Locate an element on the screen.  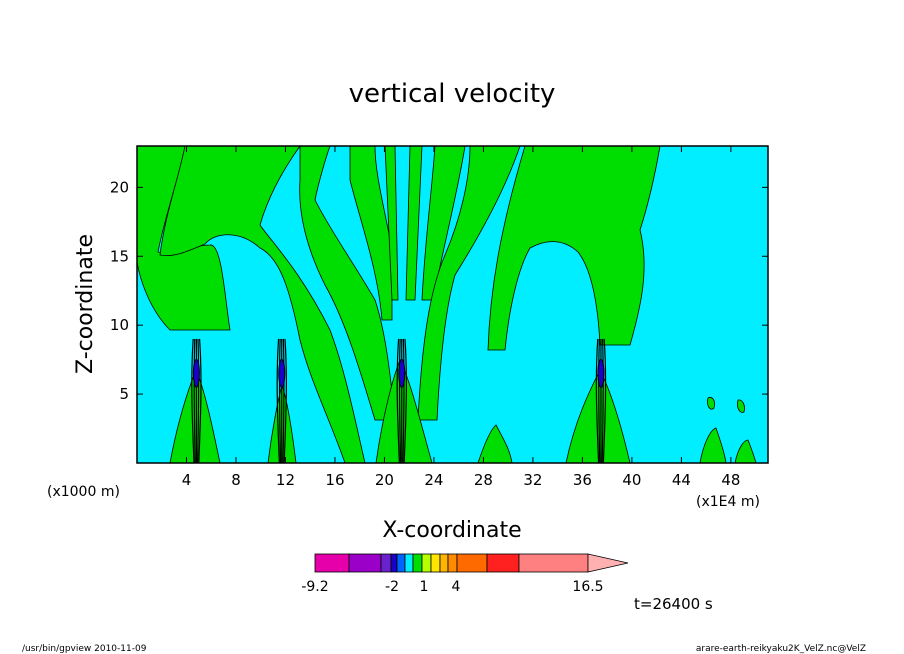
x-tick-label: 24 is located at coordinates (433, 480).